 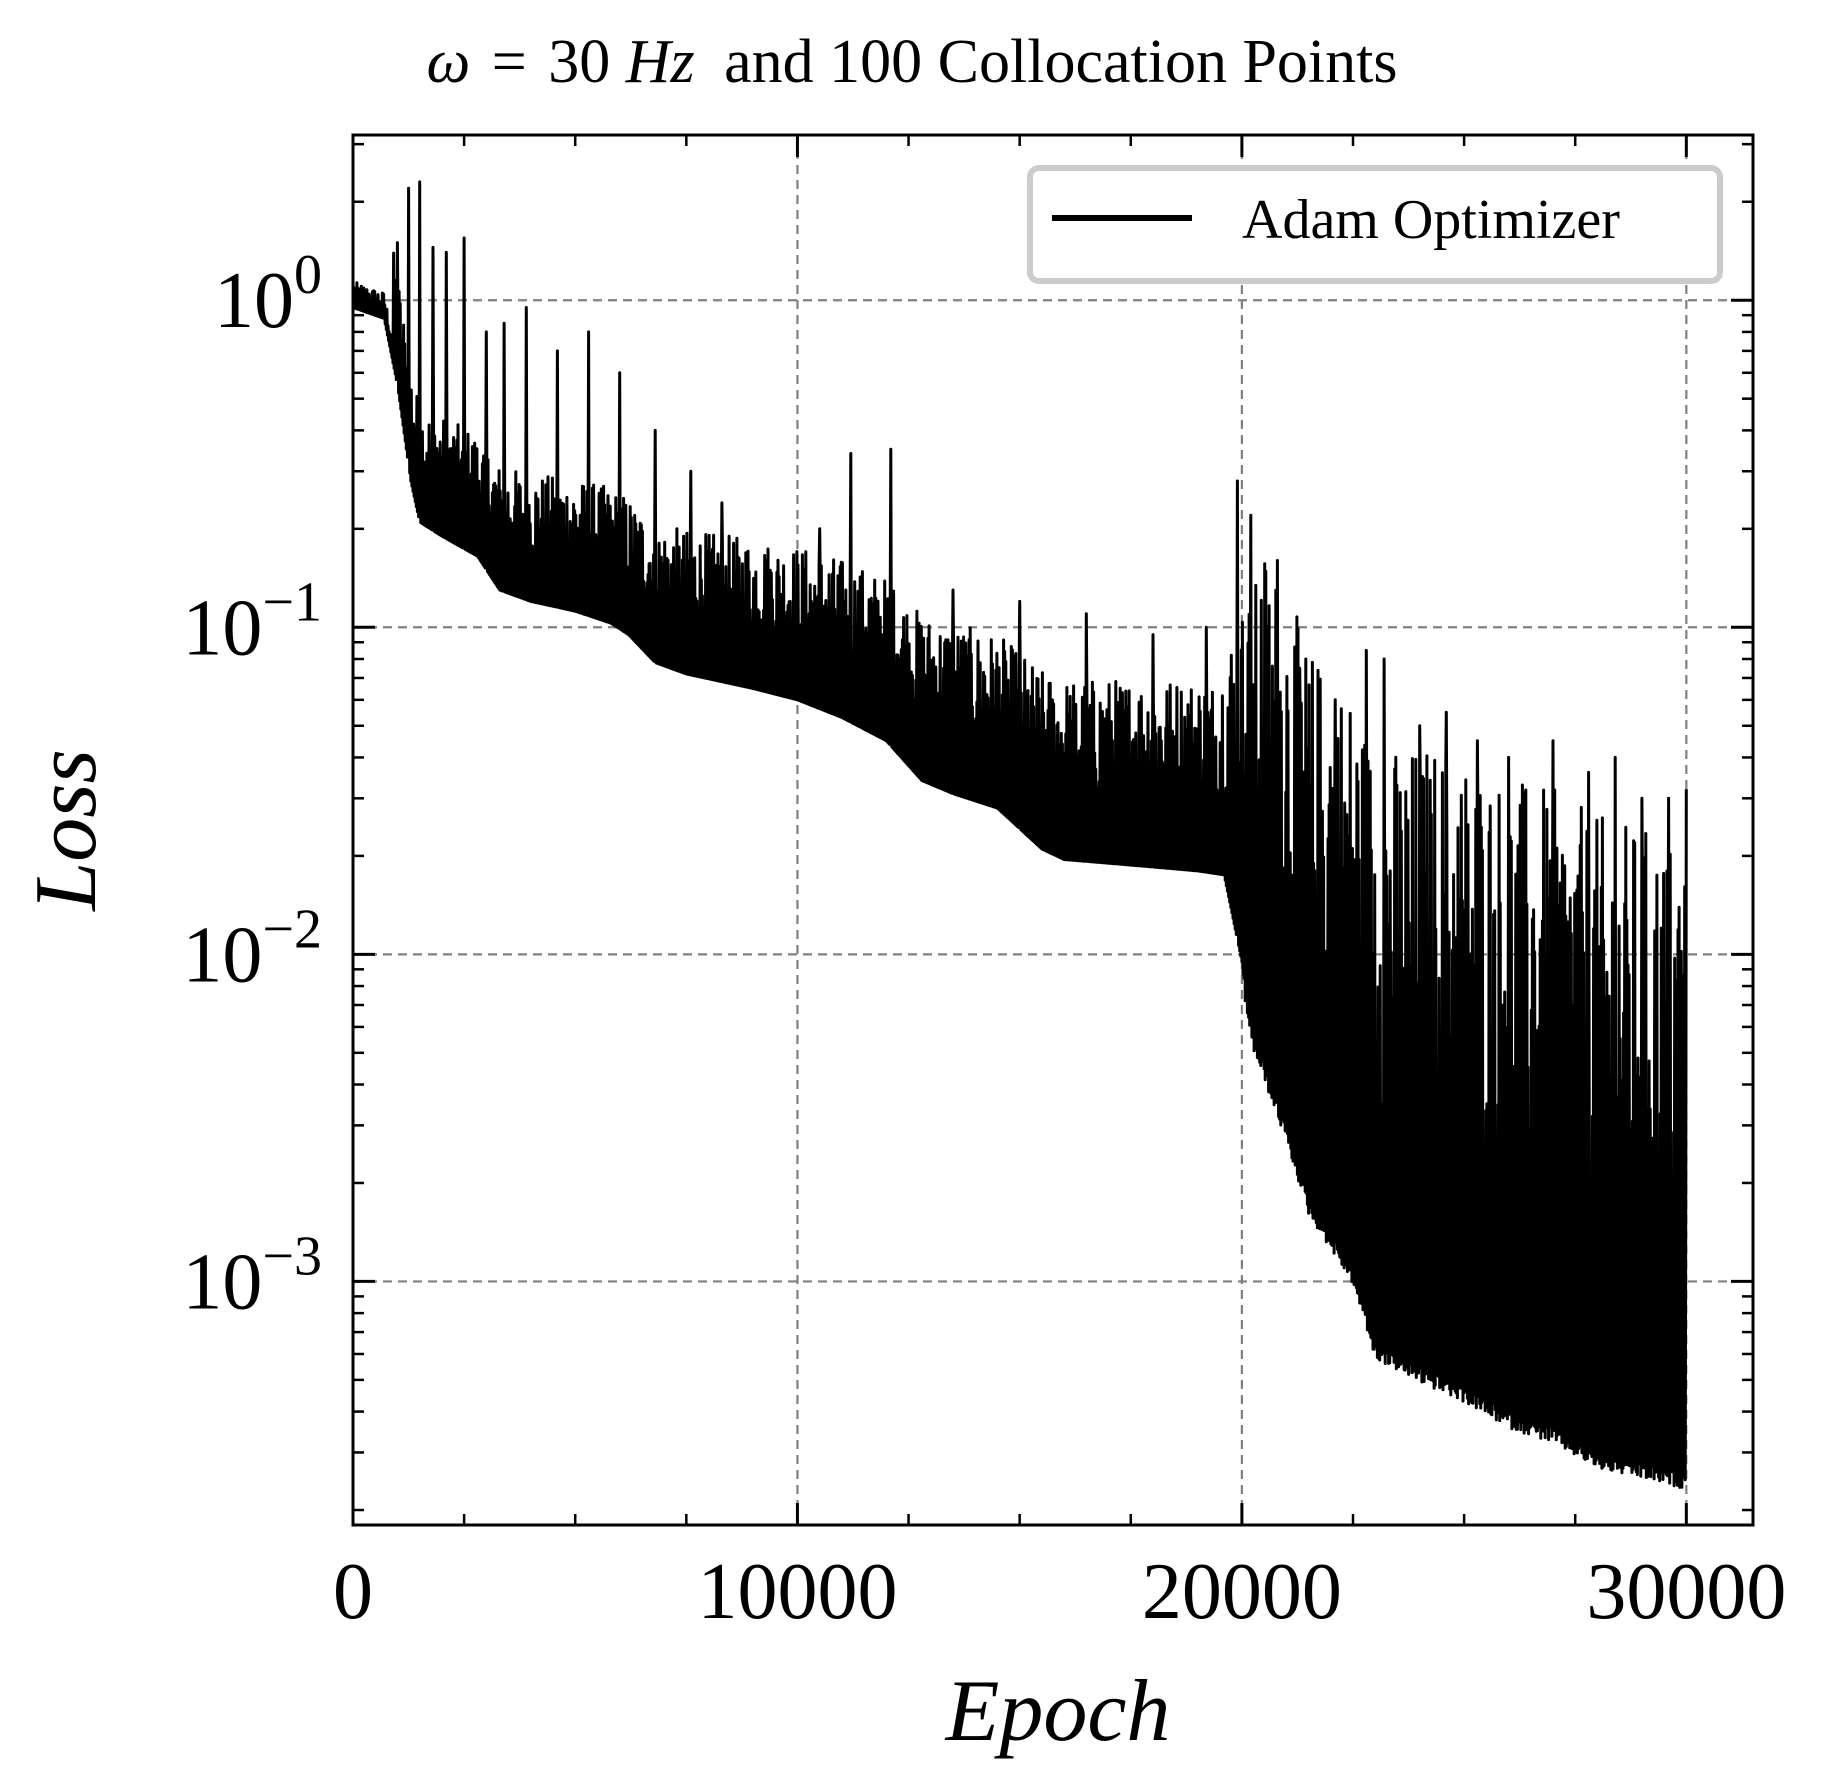 What do you see at coordinates (1059, 1592) in the screenshot?
I see `x-tick-labels: 0 10000 20000 30000` at bounding box center [1059, 1592].